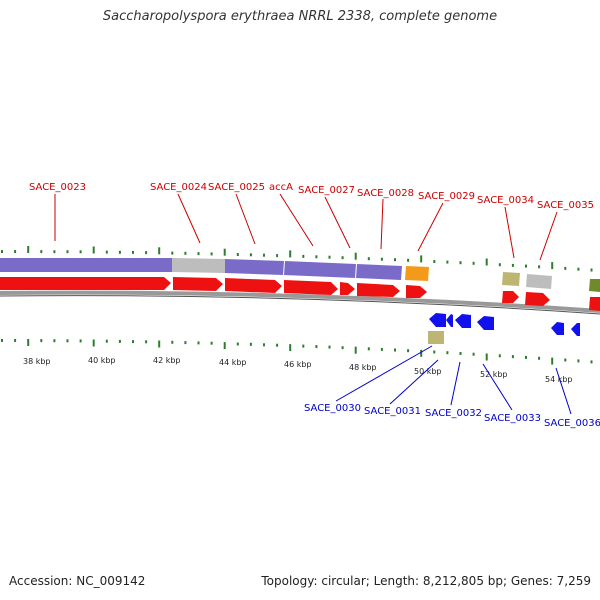 This screenshot has width=600, height=600. Describe the element at coordinates (300, 305) in the screenshot. I see `backbone-shadow` at that location.